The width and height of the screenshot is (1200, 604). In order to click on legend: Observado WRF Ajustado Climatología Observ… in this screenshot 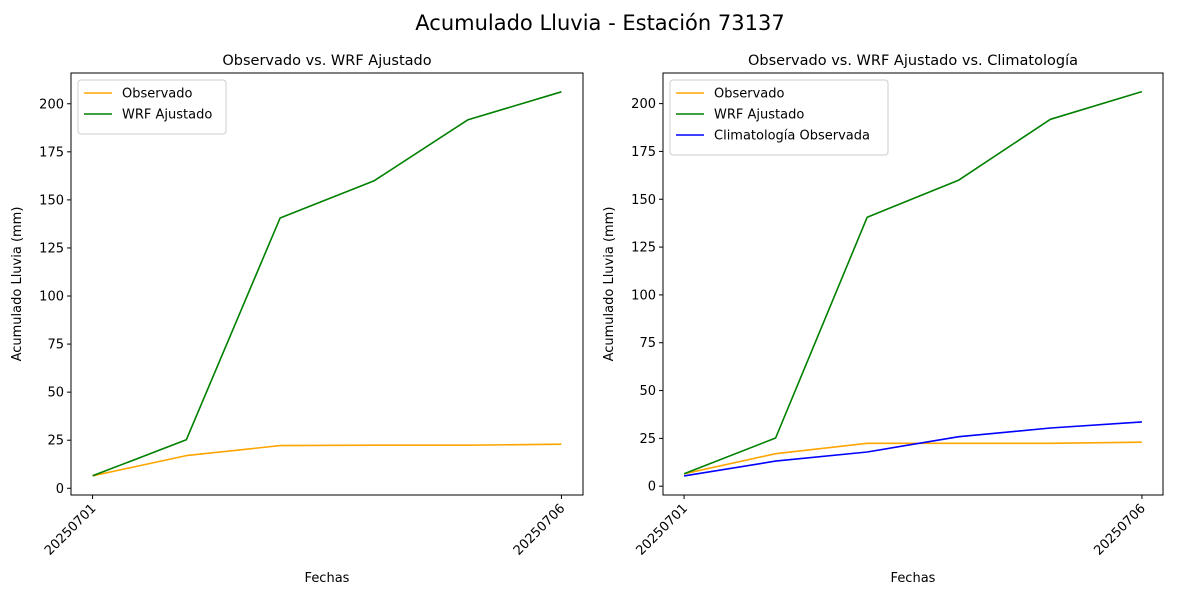, I will do `click(779, 117)`.